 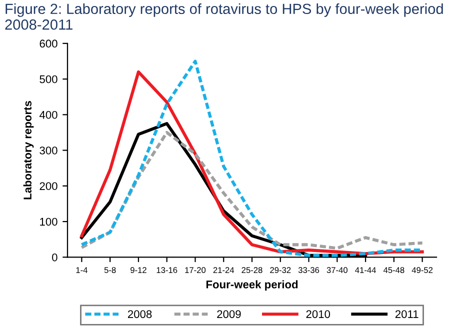 I want to click on y-tick-label: 200, so click(x=49, y=186).